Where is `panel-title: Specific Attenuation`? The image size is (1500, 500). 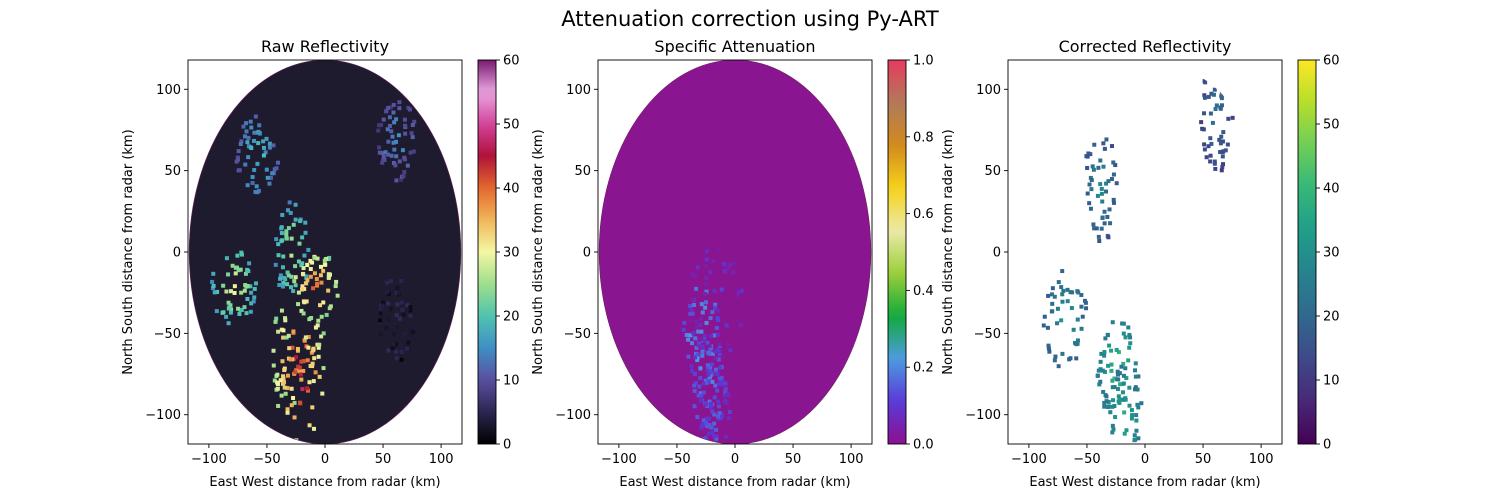
panel-title: Specific Attenuation is located at coordinates (734, 46).